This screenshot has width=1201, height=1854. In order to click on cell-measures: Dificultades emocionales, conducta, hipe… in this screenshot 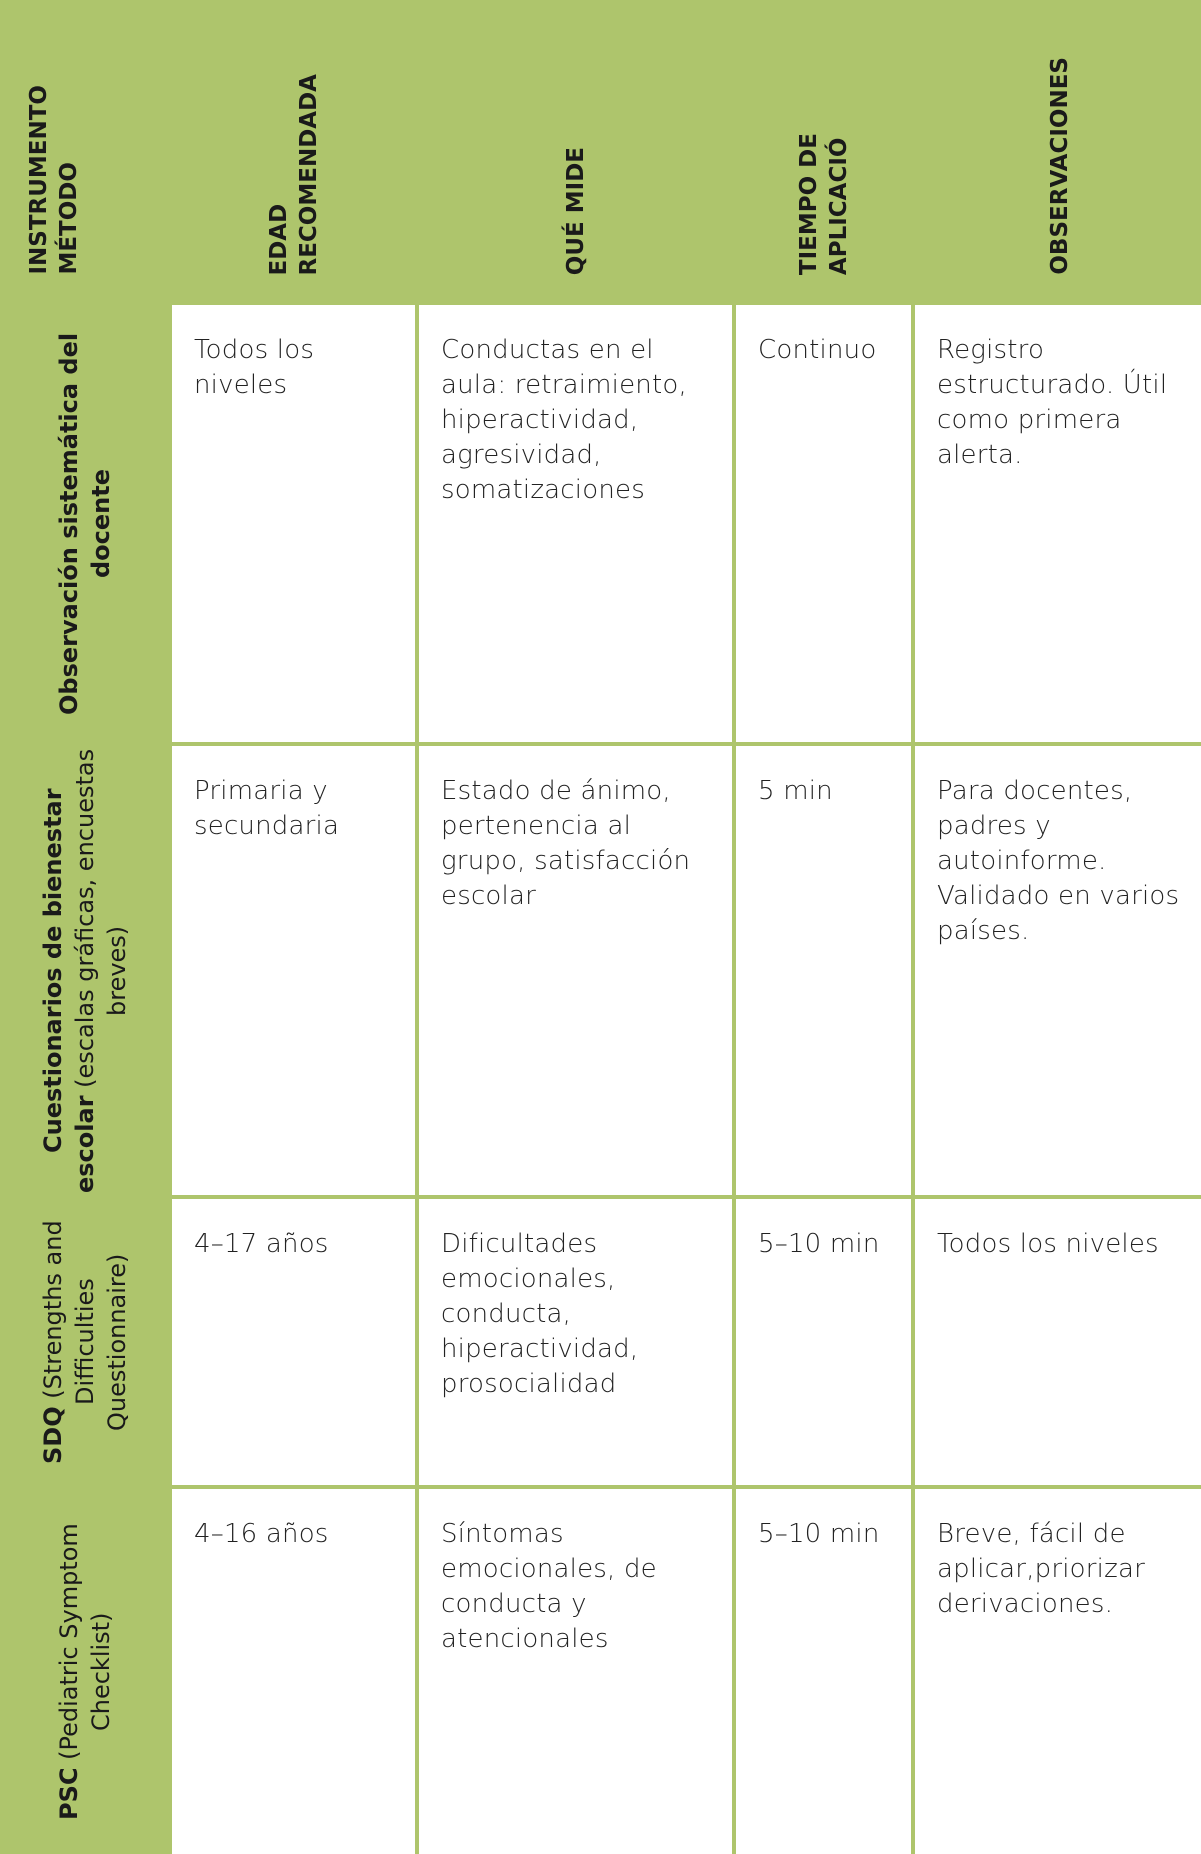, I will do `click(575, 1342)`.